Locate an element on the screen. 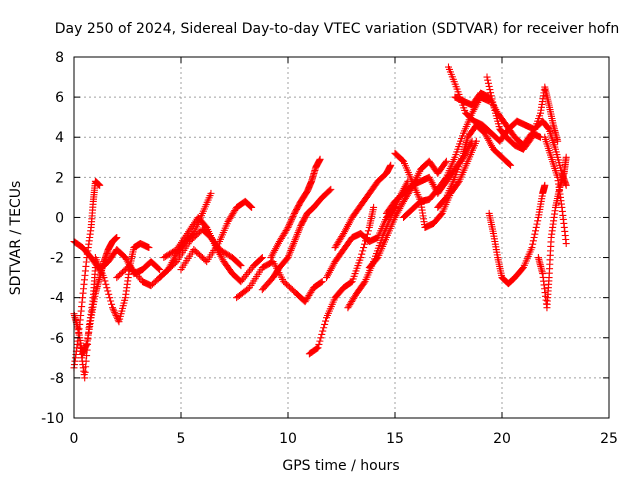 Image resolution: width=640 pixels, height=480 pixels. y-tick-label: 2 is located at coordinates (59, 178).